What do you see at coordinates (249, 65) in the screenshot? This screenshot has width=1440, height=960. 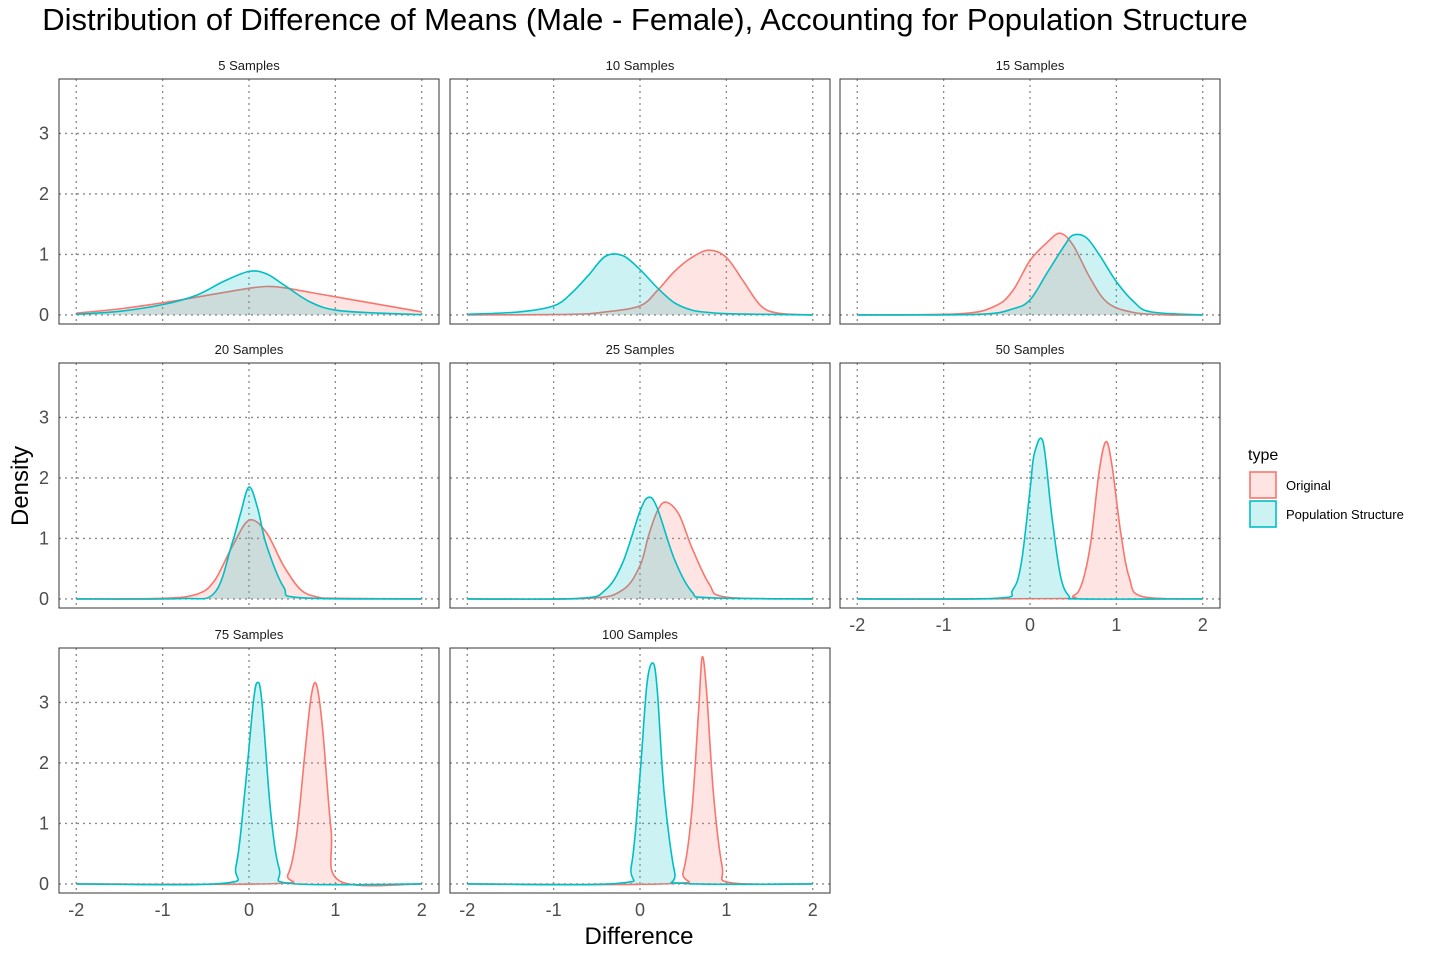 I see `facet-label: 5 Samples` at bounding box center [249, 65].